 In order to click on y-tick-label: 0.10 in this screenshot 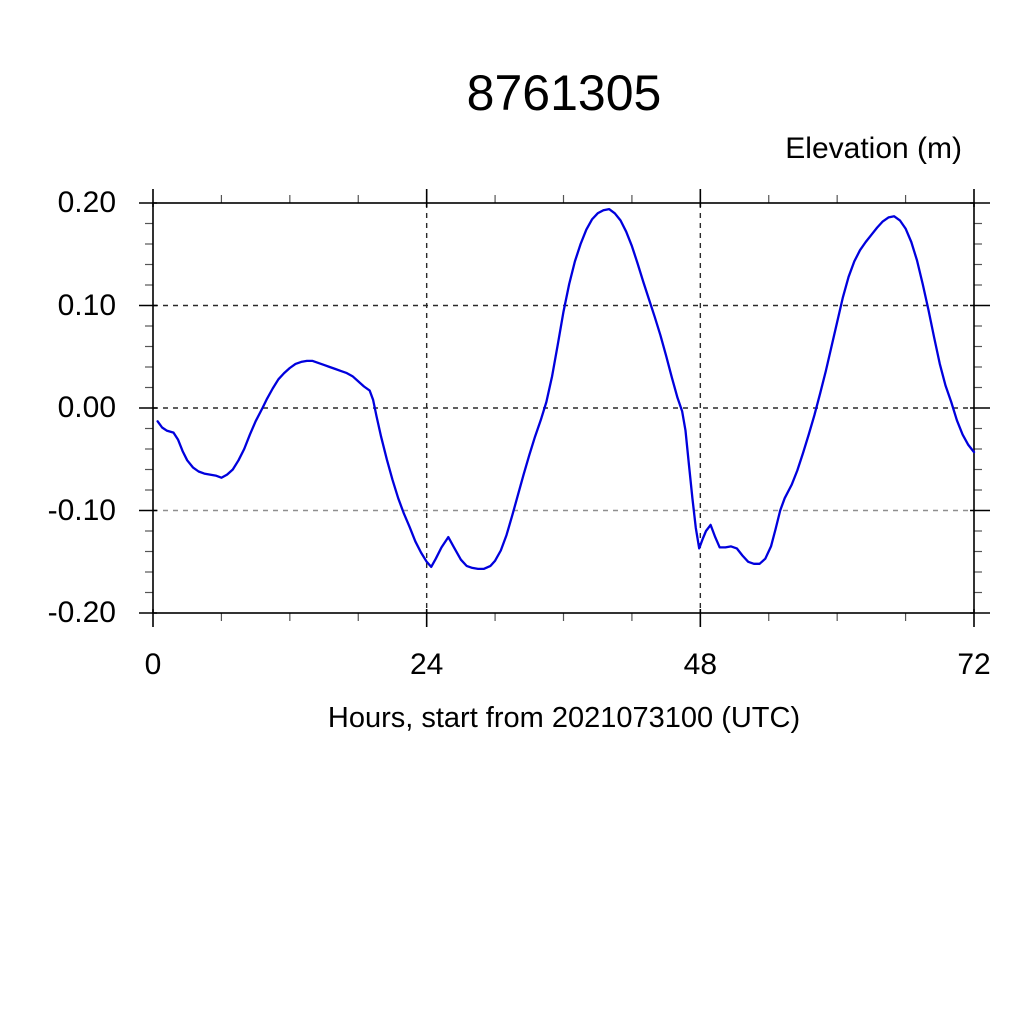, I will do `click(86, 305)`.